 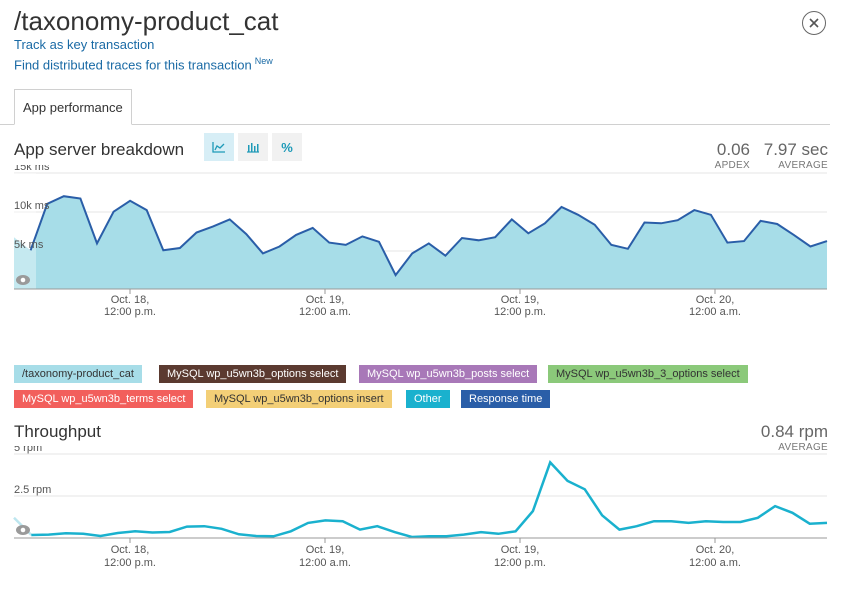 I want to click on track-key-transaction-link: Track as key transaction, so click(x=84, y=44).